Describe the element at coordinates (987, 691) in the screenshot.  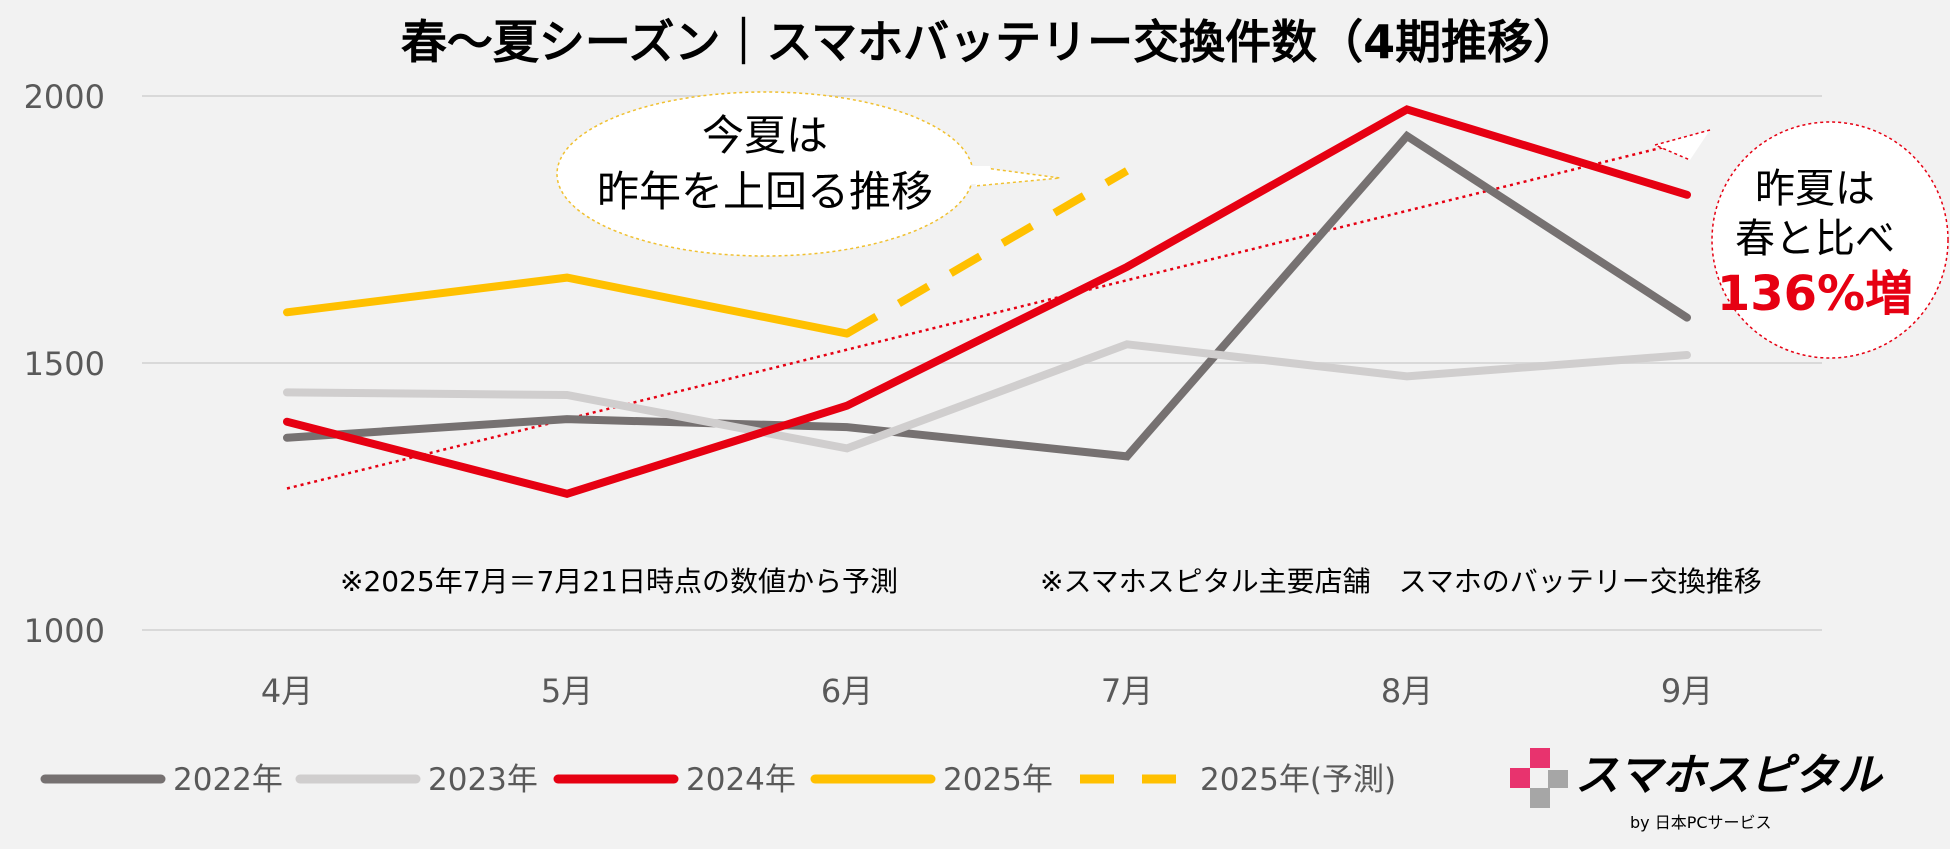
I see `x-axis-labels: 4月 5月 6月 7月 8月 9月` at that location.